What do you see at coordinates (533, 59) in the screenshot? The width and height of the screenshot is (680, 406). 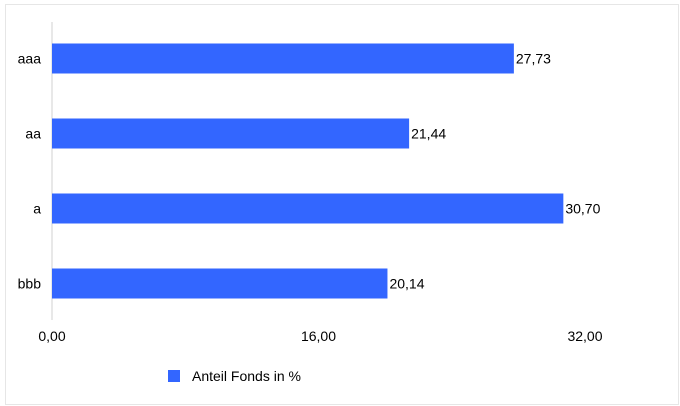 I see `data-label-aaa: 27,73` at bounding box center [533, 59].